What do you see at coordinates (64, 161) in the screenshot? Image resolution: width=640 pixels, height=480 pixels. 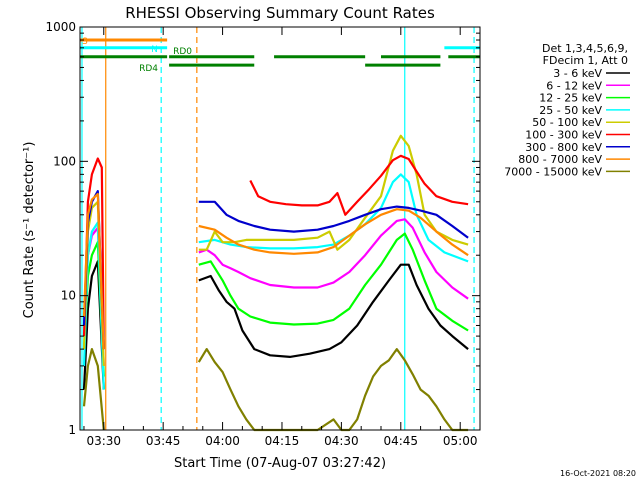 I see `y-tick-label-2: 100` at bounding box center [64, 161].